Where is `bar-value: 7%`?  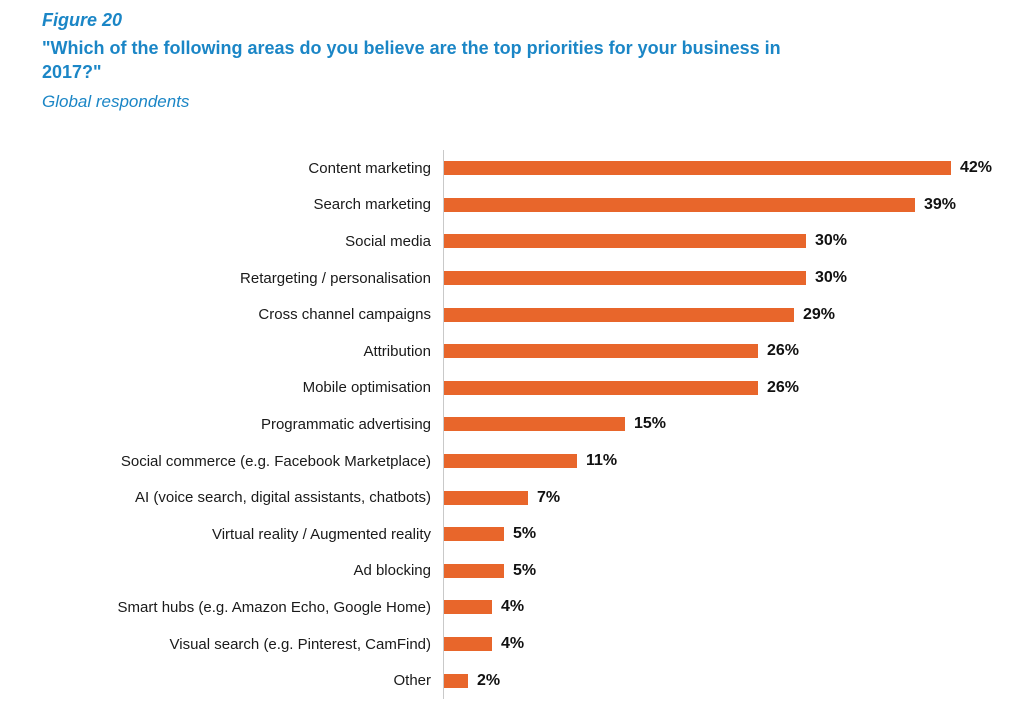 bar-value: 7% is located at coordinates (549, 497).